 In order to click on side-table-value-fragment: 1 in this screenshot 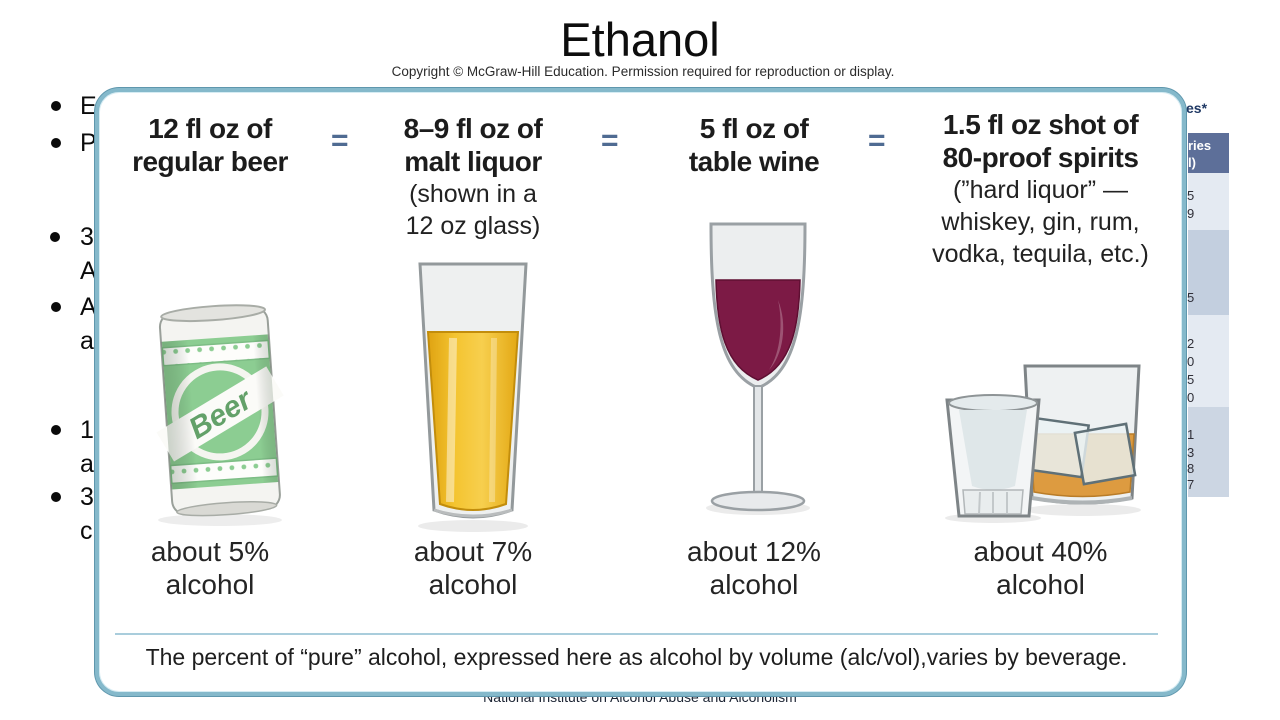, I will do `click(1191, 434)`.